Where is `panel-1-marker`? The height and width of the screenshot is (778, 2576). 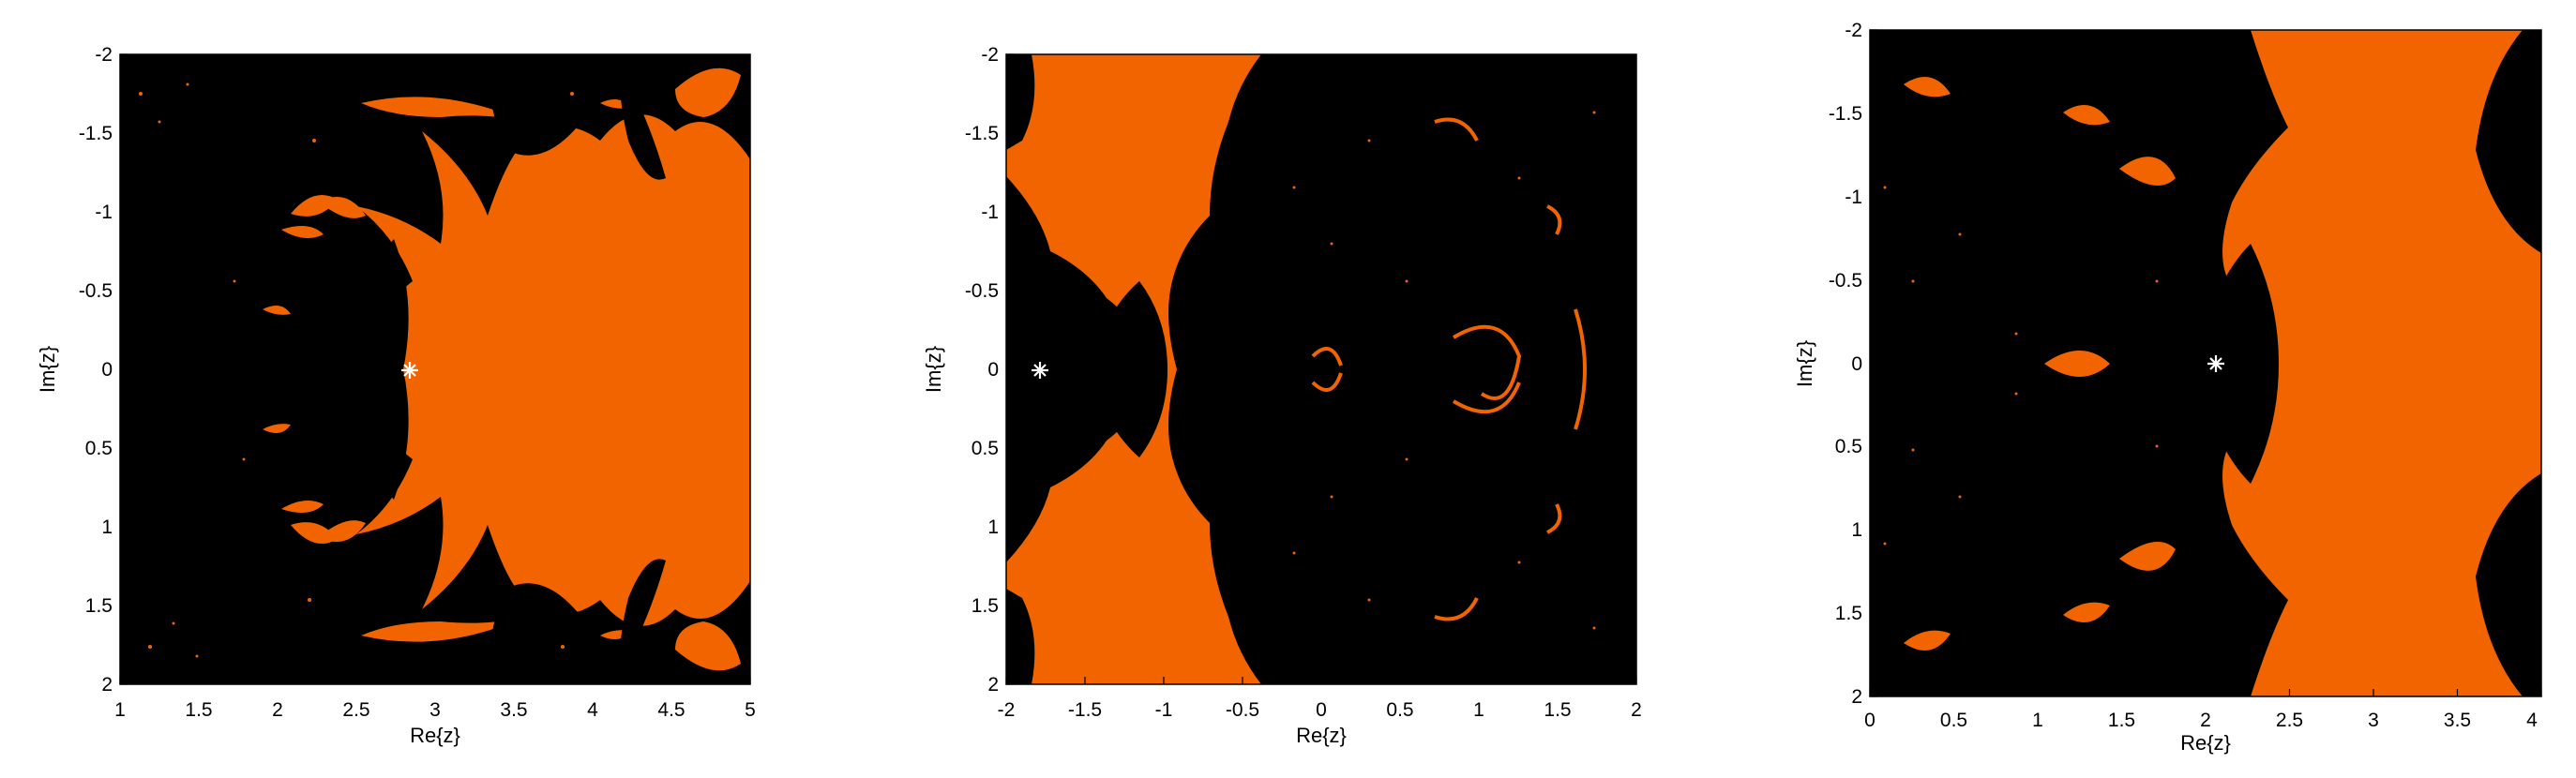 panel-1-marker is located at coordinates (409, 370).